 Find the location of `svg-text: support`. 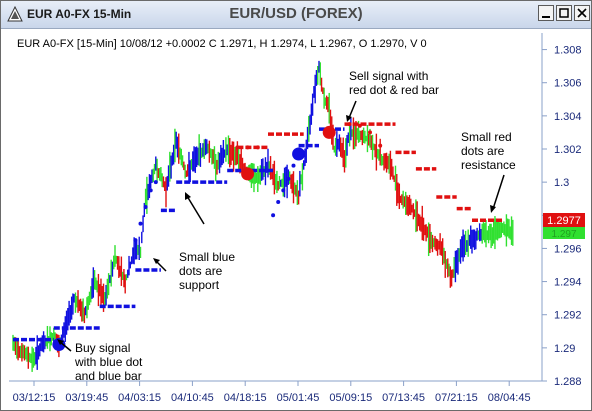

svg-text: support is located at coordinates (199, 285).